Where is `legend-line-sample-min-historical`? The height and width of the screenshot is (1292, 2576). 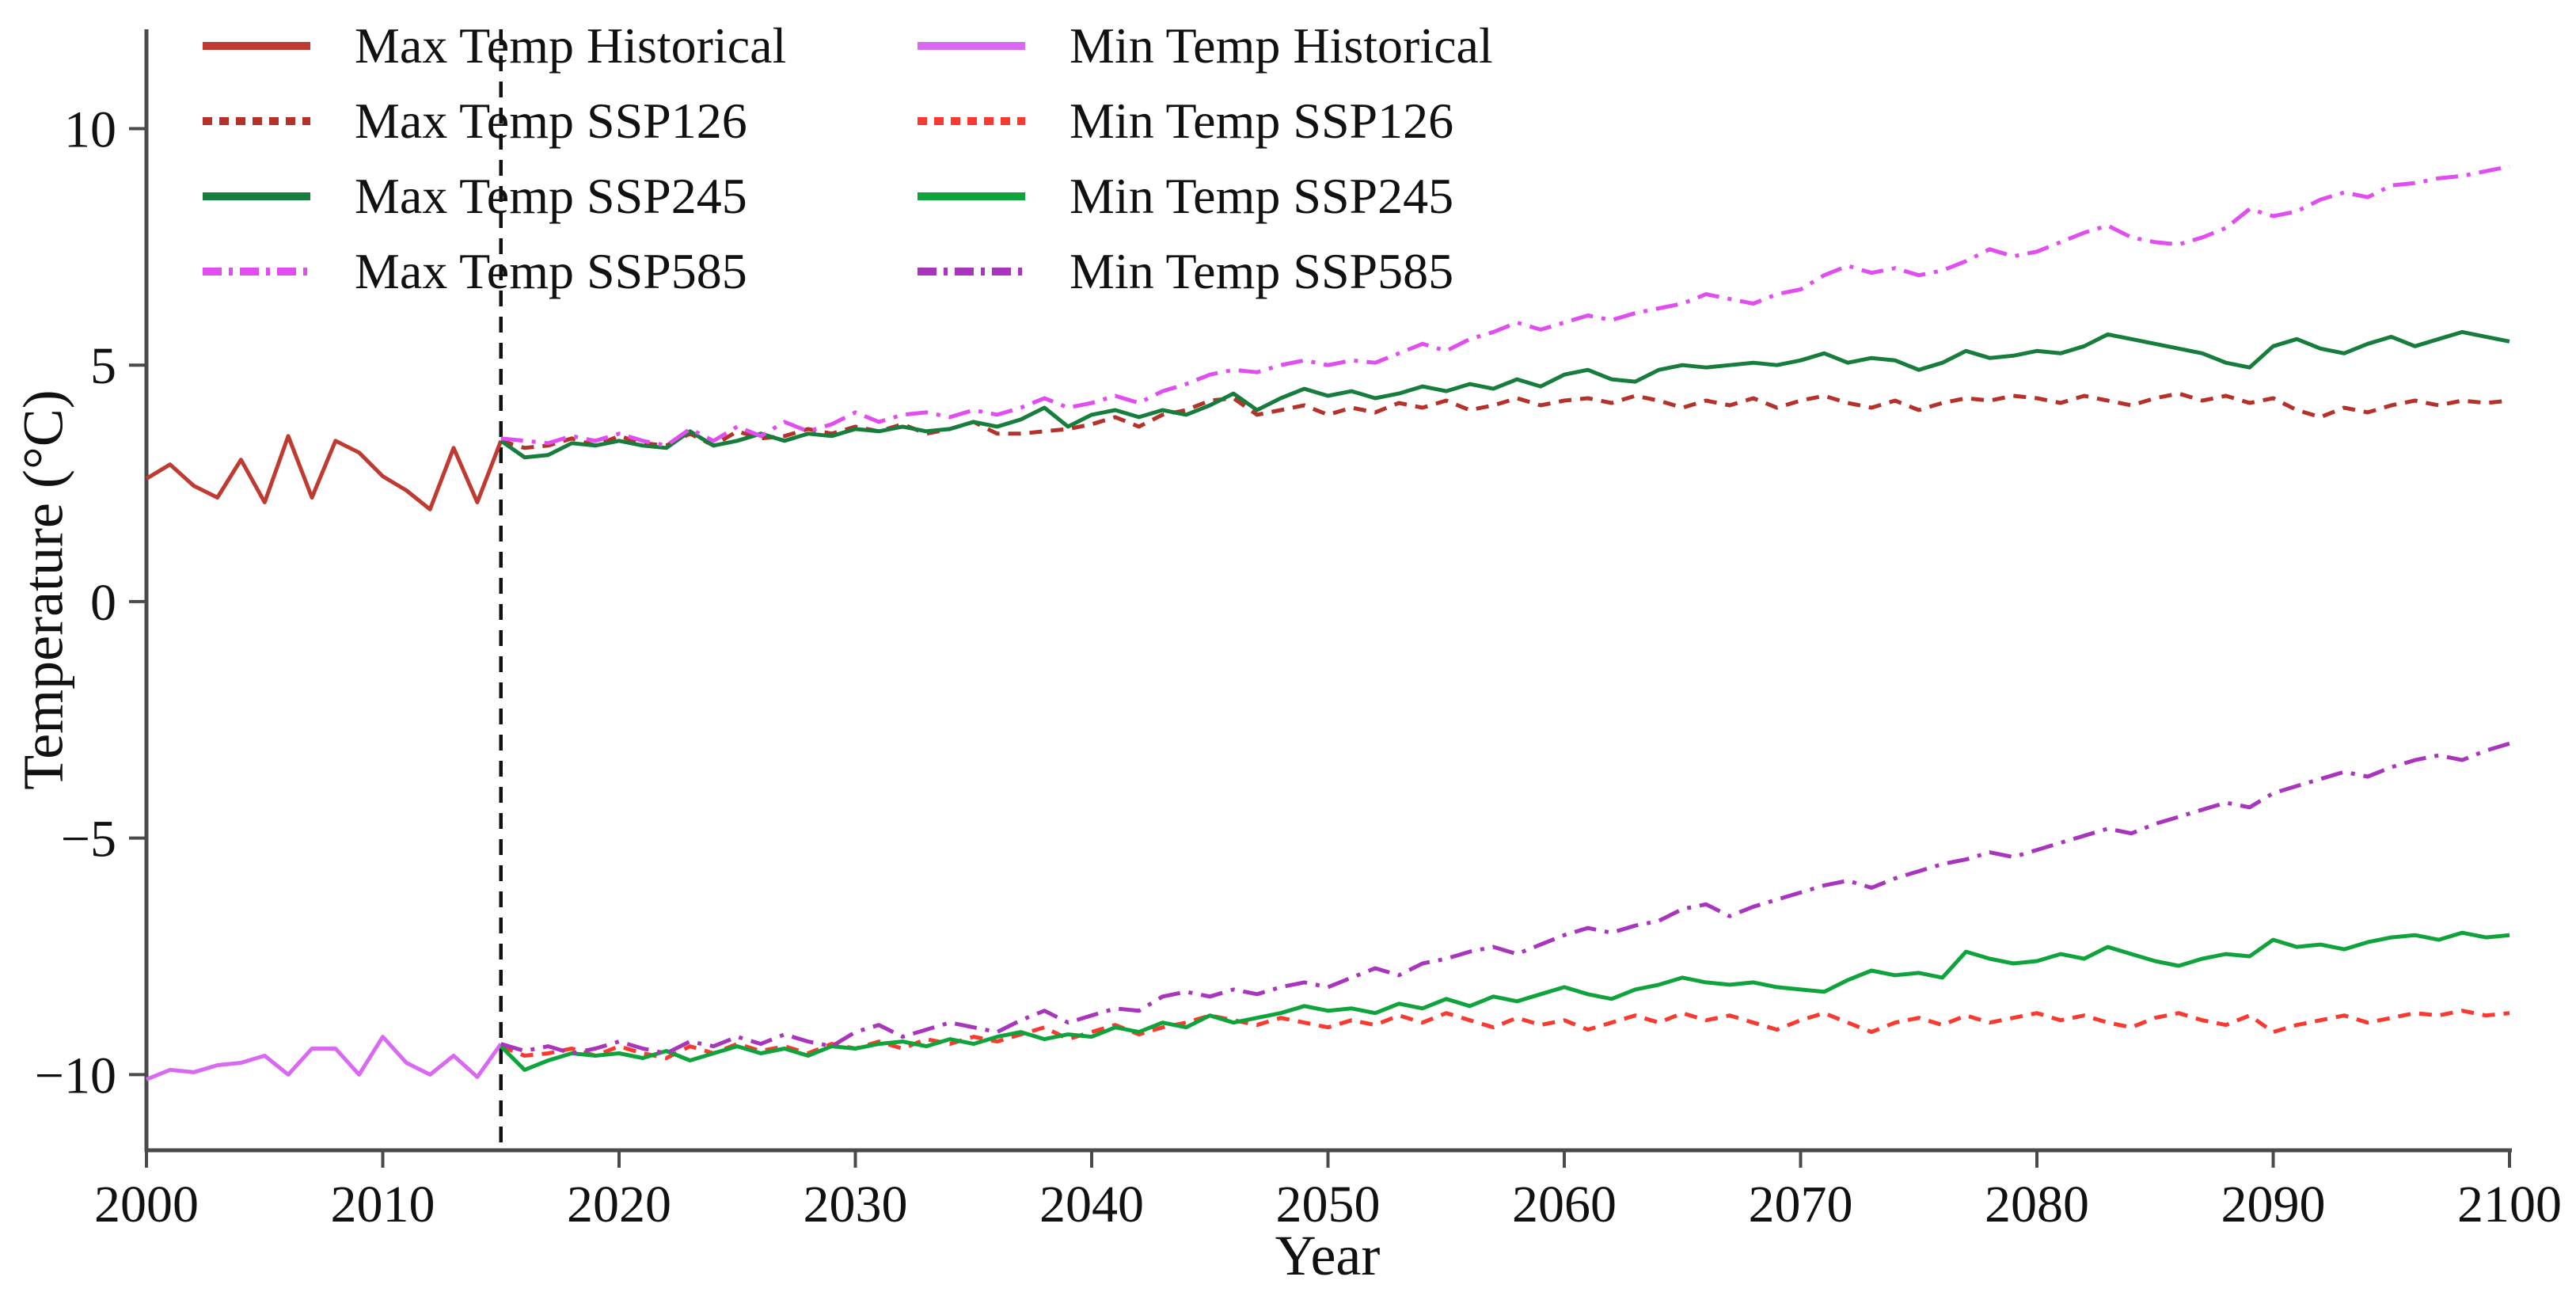
legend-line-sample-min-historical is located at coordinates (971, 45).